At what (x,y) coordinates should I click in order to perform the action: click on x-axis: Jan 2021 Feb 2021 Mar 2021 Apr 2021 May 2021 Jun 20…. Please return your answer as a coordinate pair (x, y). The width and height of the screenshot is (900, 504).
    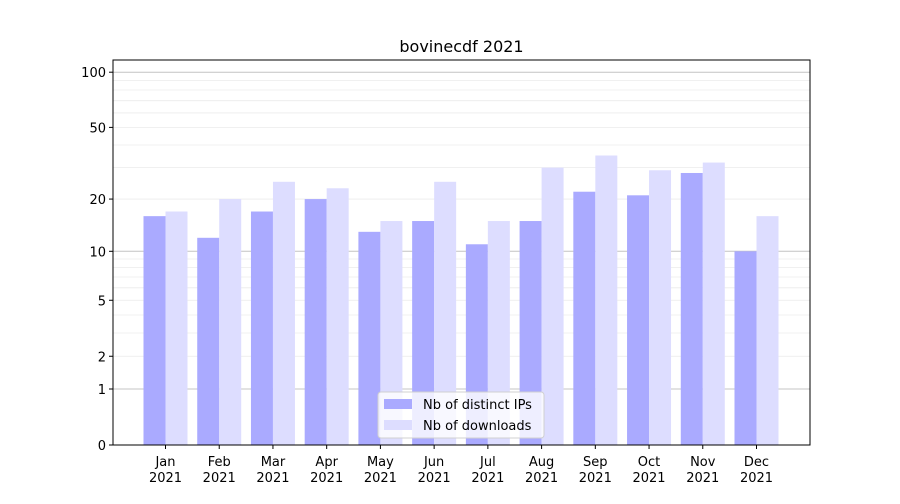
    Looking at the image, I should click on (461, 465).